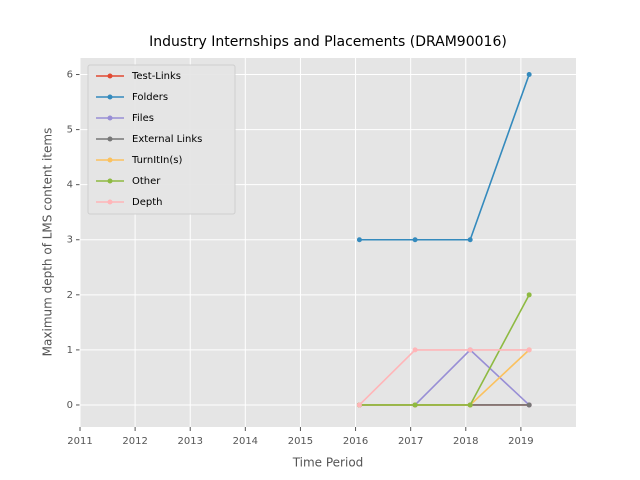  What do you see at coordinates (70, 295) in the screenshot?
I see `y-tick-label: 2` at bounding box center [70, 295].